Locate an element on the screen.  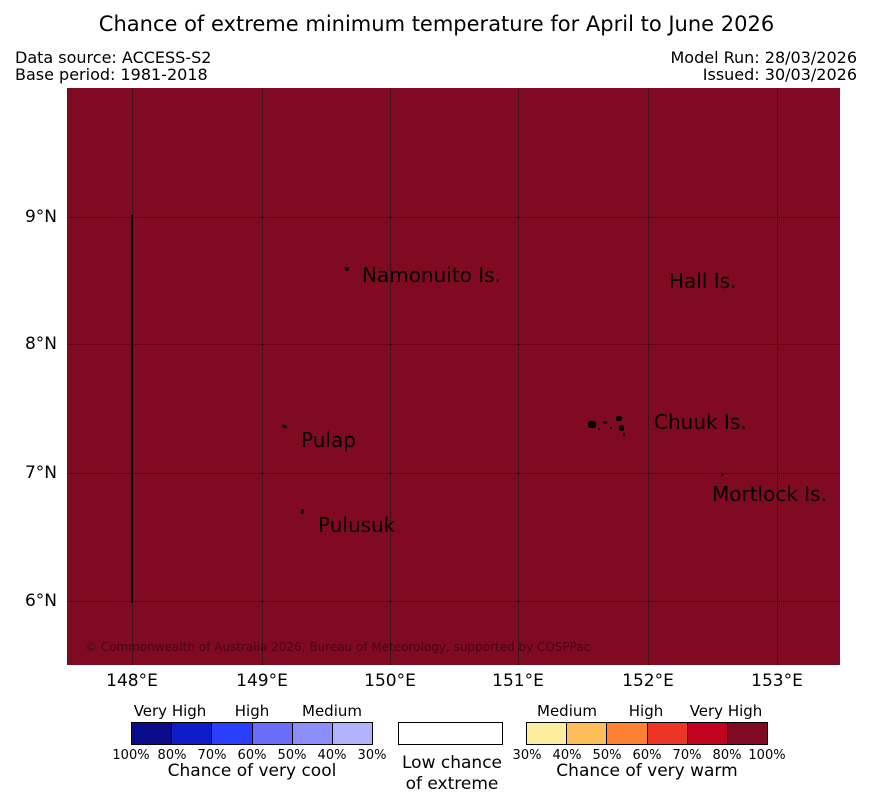
cool-tick-label: 50% is located at coordinates (292, 755).